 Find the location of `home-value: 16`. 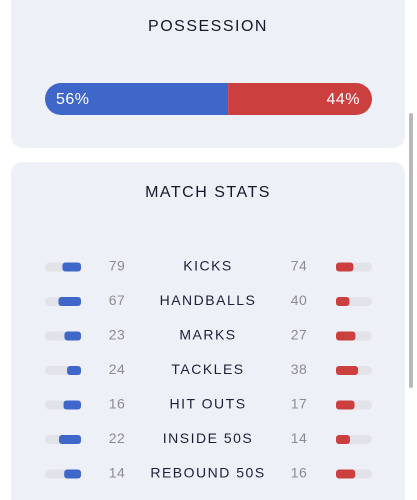

home-value: 16 is located at coordinates (117, 404).